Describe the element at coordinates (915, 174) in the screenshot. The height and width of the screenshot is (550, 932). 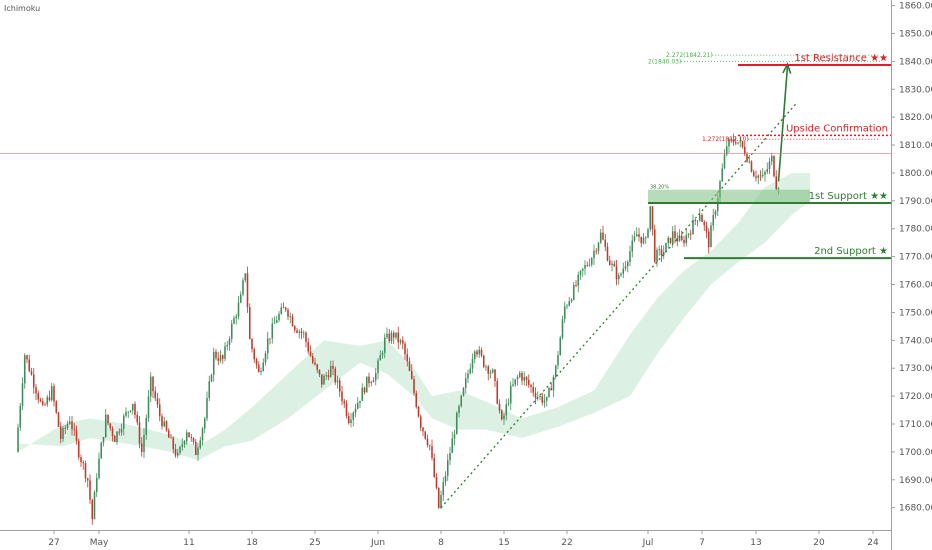
I see `y-tick-label: 1800.00` at that location.